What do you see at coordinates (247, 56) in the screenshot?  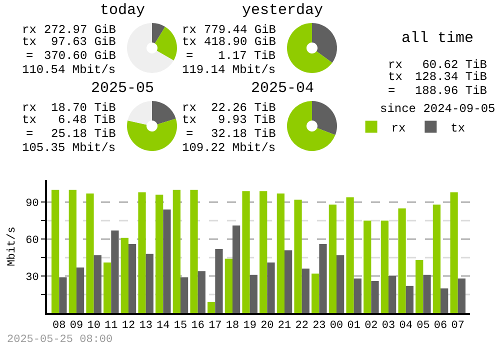 I see `text: 1.17 TiB` at bounding box center [247, 56].